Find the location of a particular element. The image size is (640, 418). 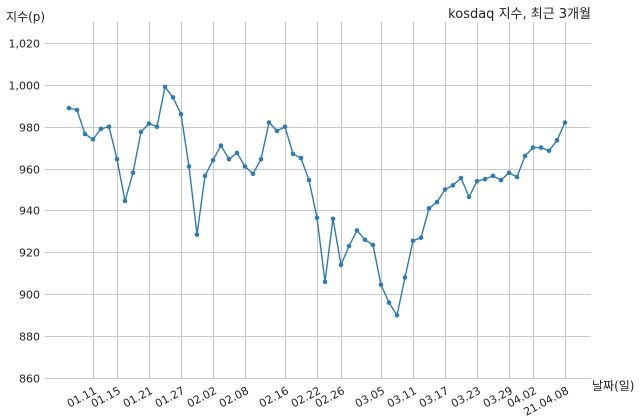

y-tick-label: 920 is located at coordinates (29, 253).